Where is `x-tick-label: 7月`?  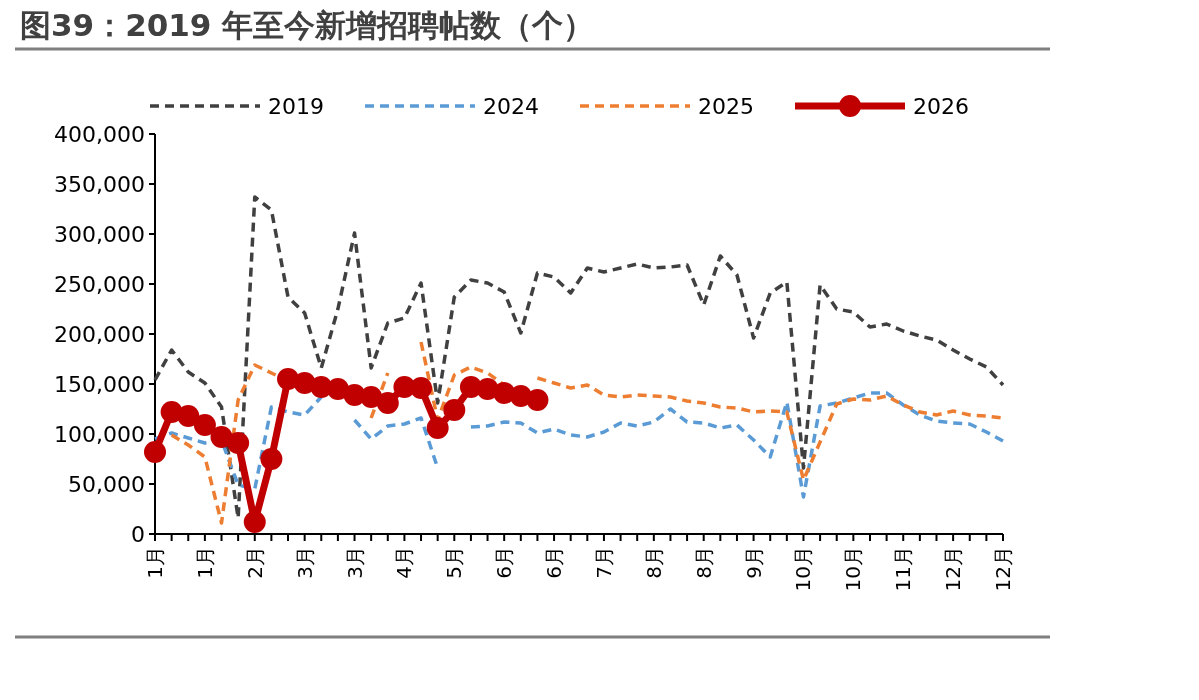 x-tick-label: 7月 is located at coordinates (603, 562).